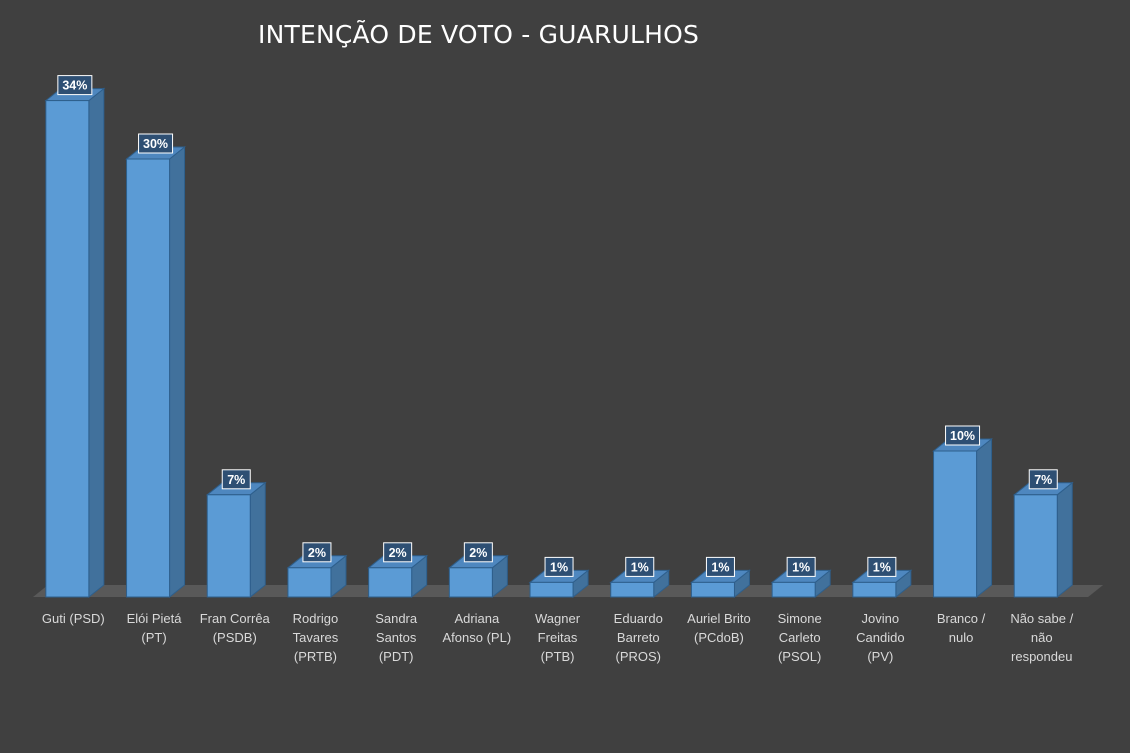  I want to click on category-label-line: (PV), so click(880, 656).